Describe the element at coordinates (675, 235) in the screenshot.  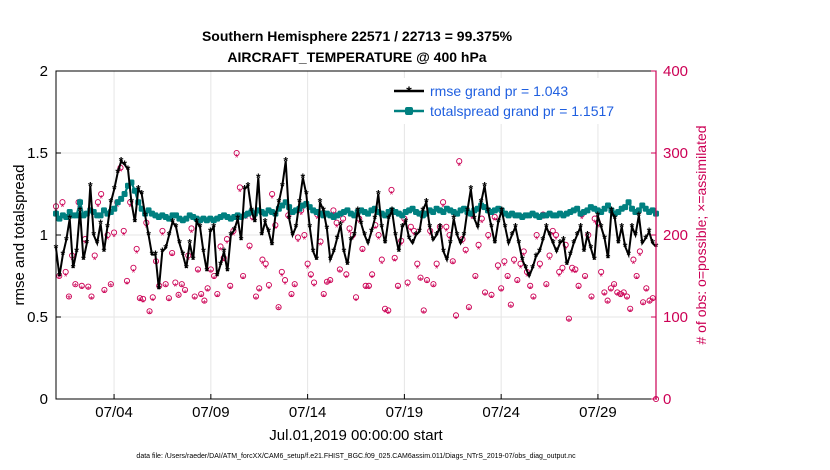
I see `y-tick-label-right: 200` at that location.